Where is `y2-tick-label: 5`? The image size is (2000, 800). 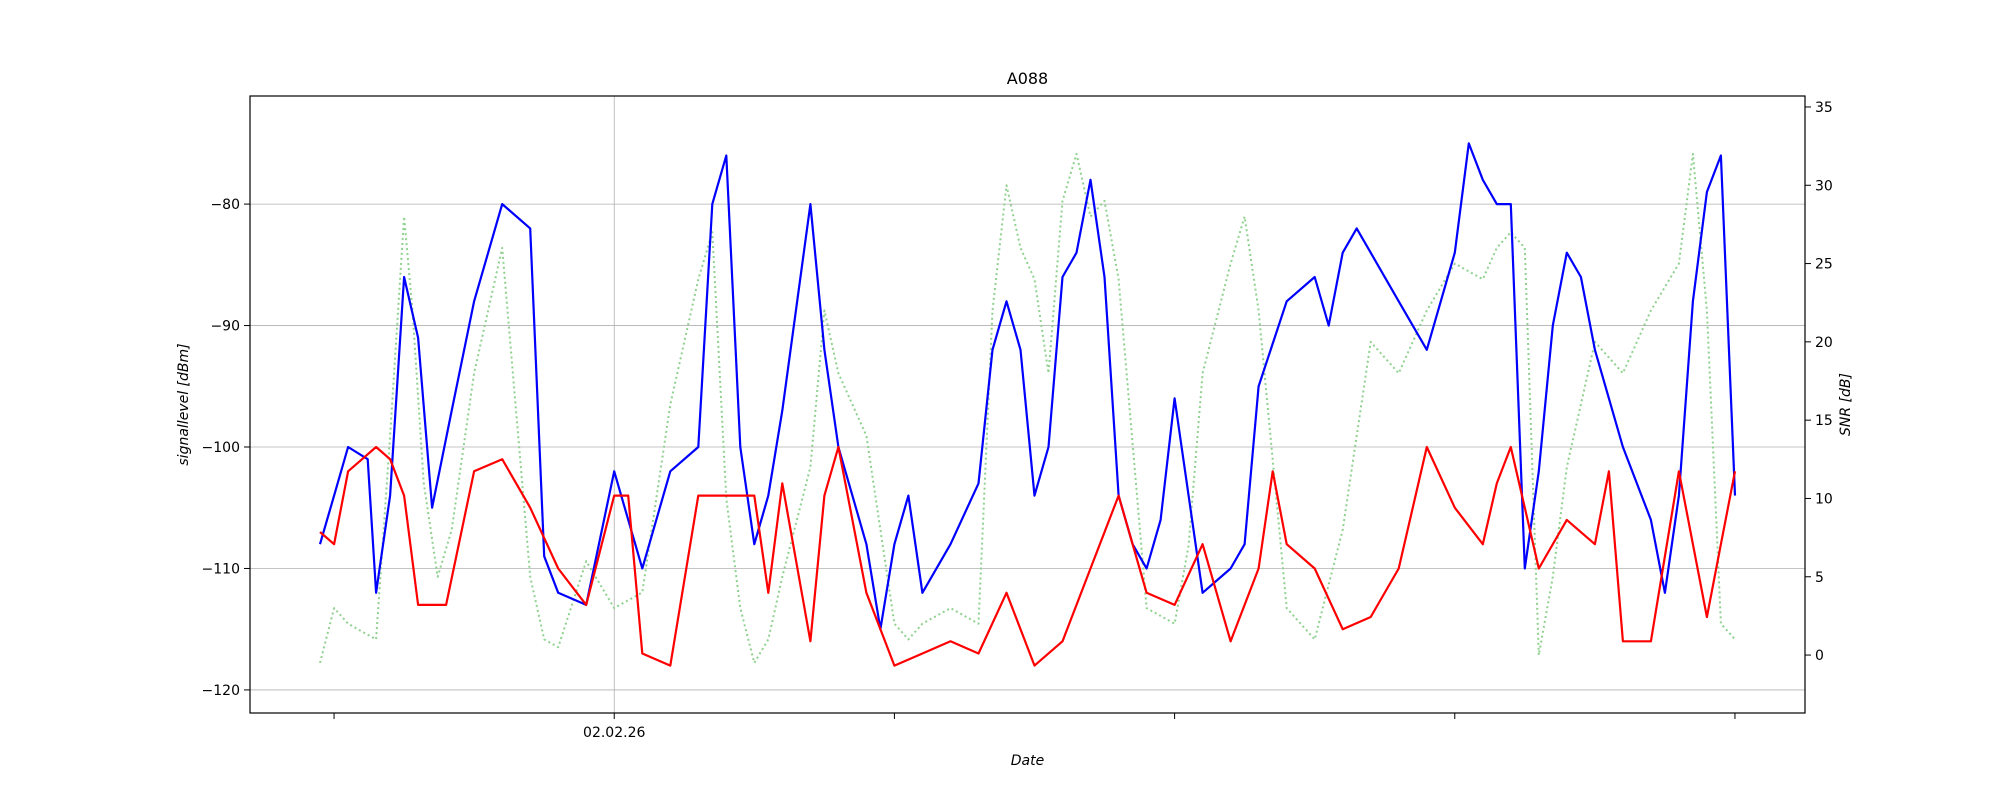
y2-tick-label: 5 is located at coordinates (1819, 578).